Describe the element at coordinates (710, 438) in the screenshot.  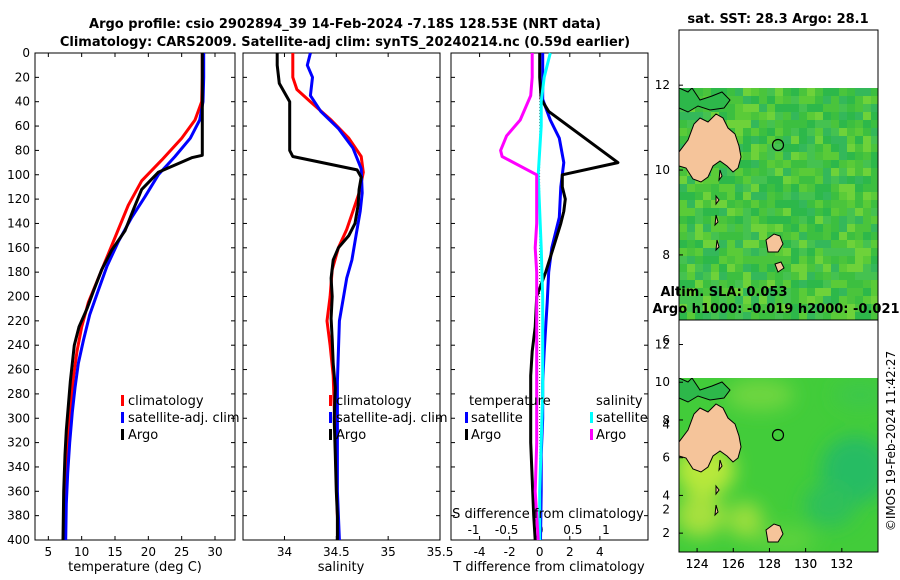
I see `mindanao-landmass` at that location.